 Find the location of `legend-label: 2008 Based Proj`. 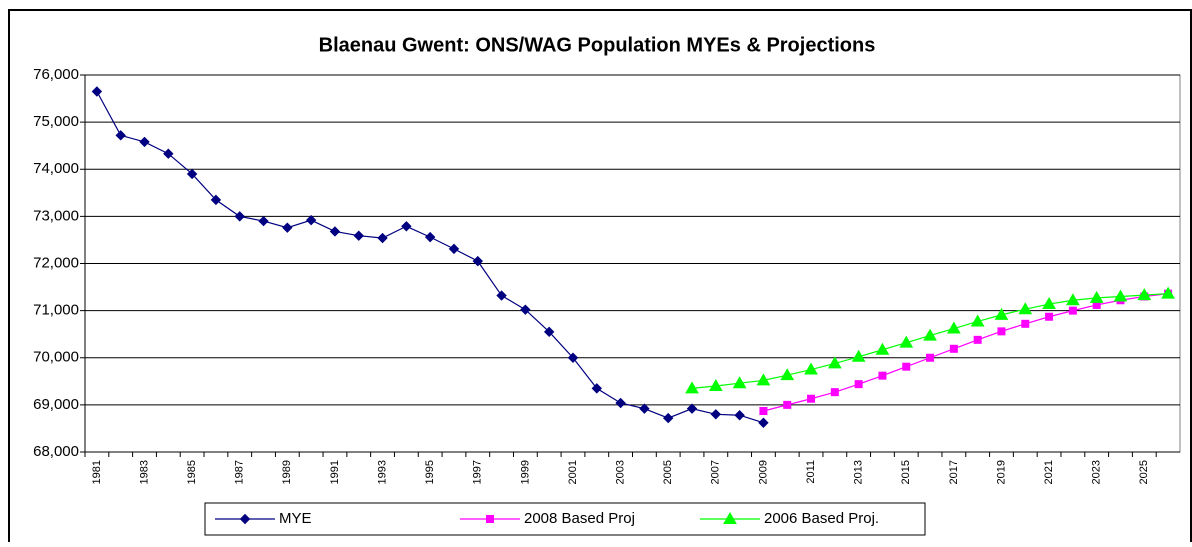

legend-label: 2008 Based Proj is located at coordinates (579, 518).